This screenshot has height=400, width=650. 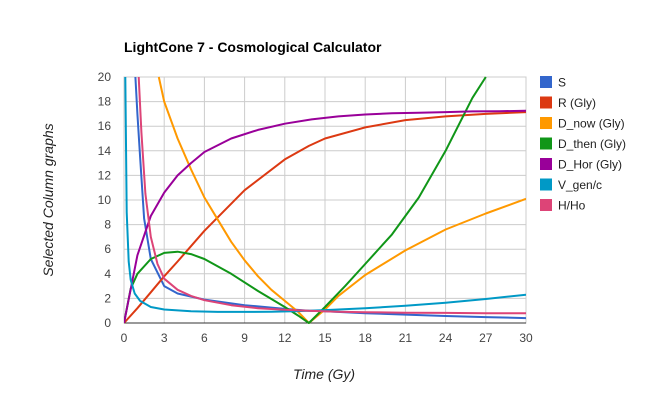 I want to click on x-axis-label: Time (Gy), so click(x=324, y=374).